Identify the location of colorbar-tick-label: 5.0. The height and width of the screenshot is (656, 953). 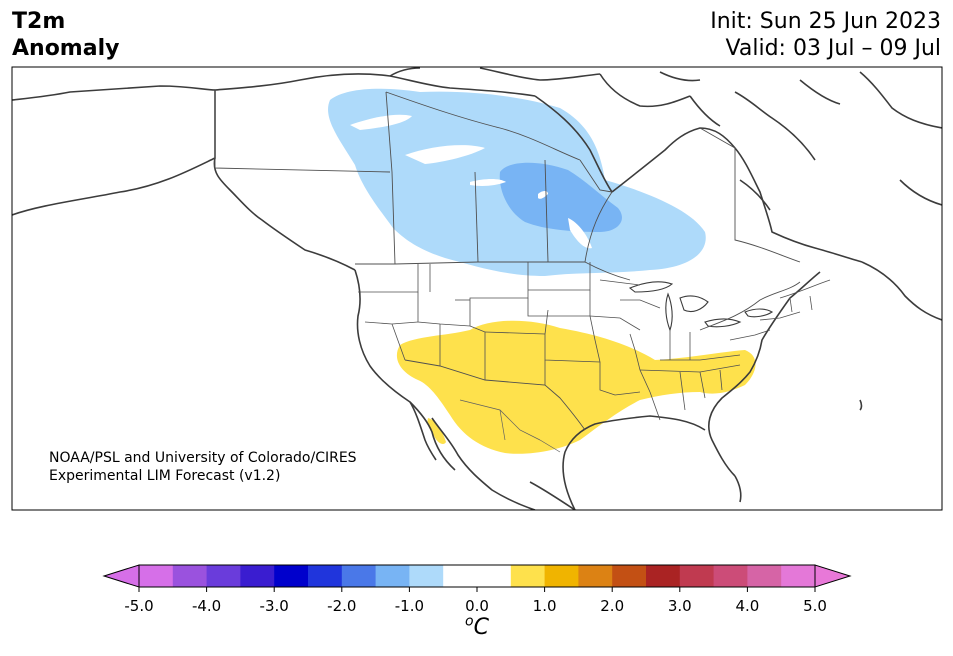
(815, 606).